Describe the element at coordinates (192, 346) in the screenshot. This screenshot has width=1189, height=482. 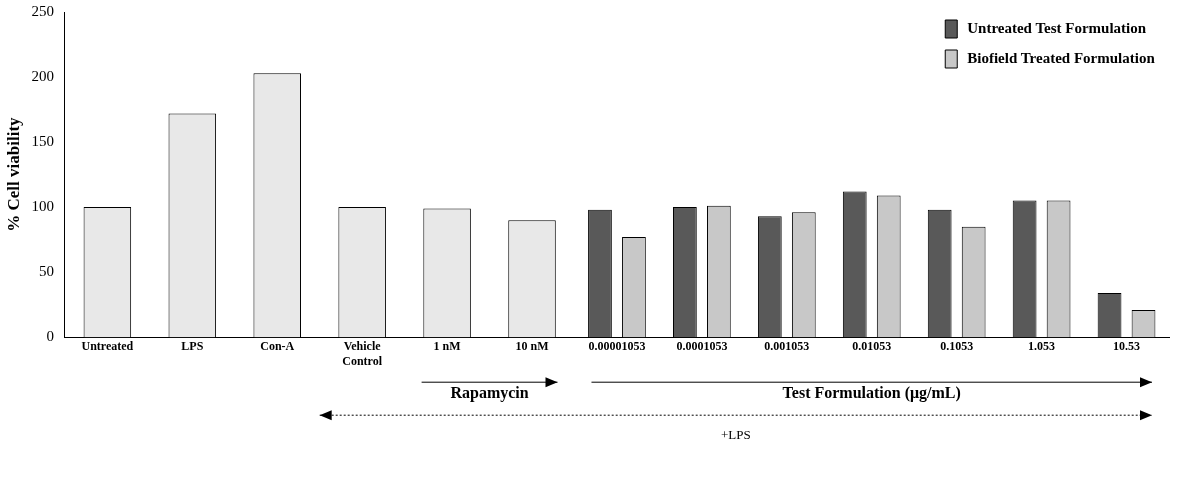
I see `x-tick-label: LPS` at that location.